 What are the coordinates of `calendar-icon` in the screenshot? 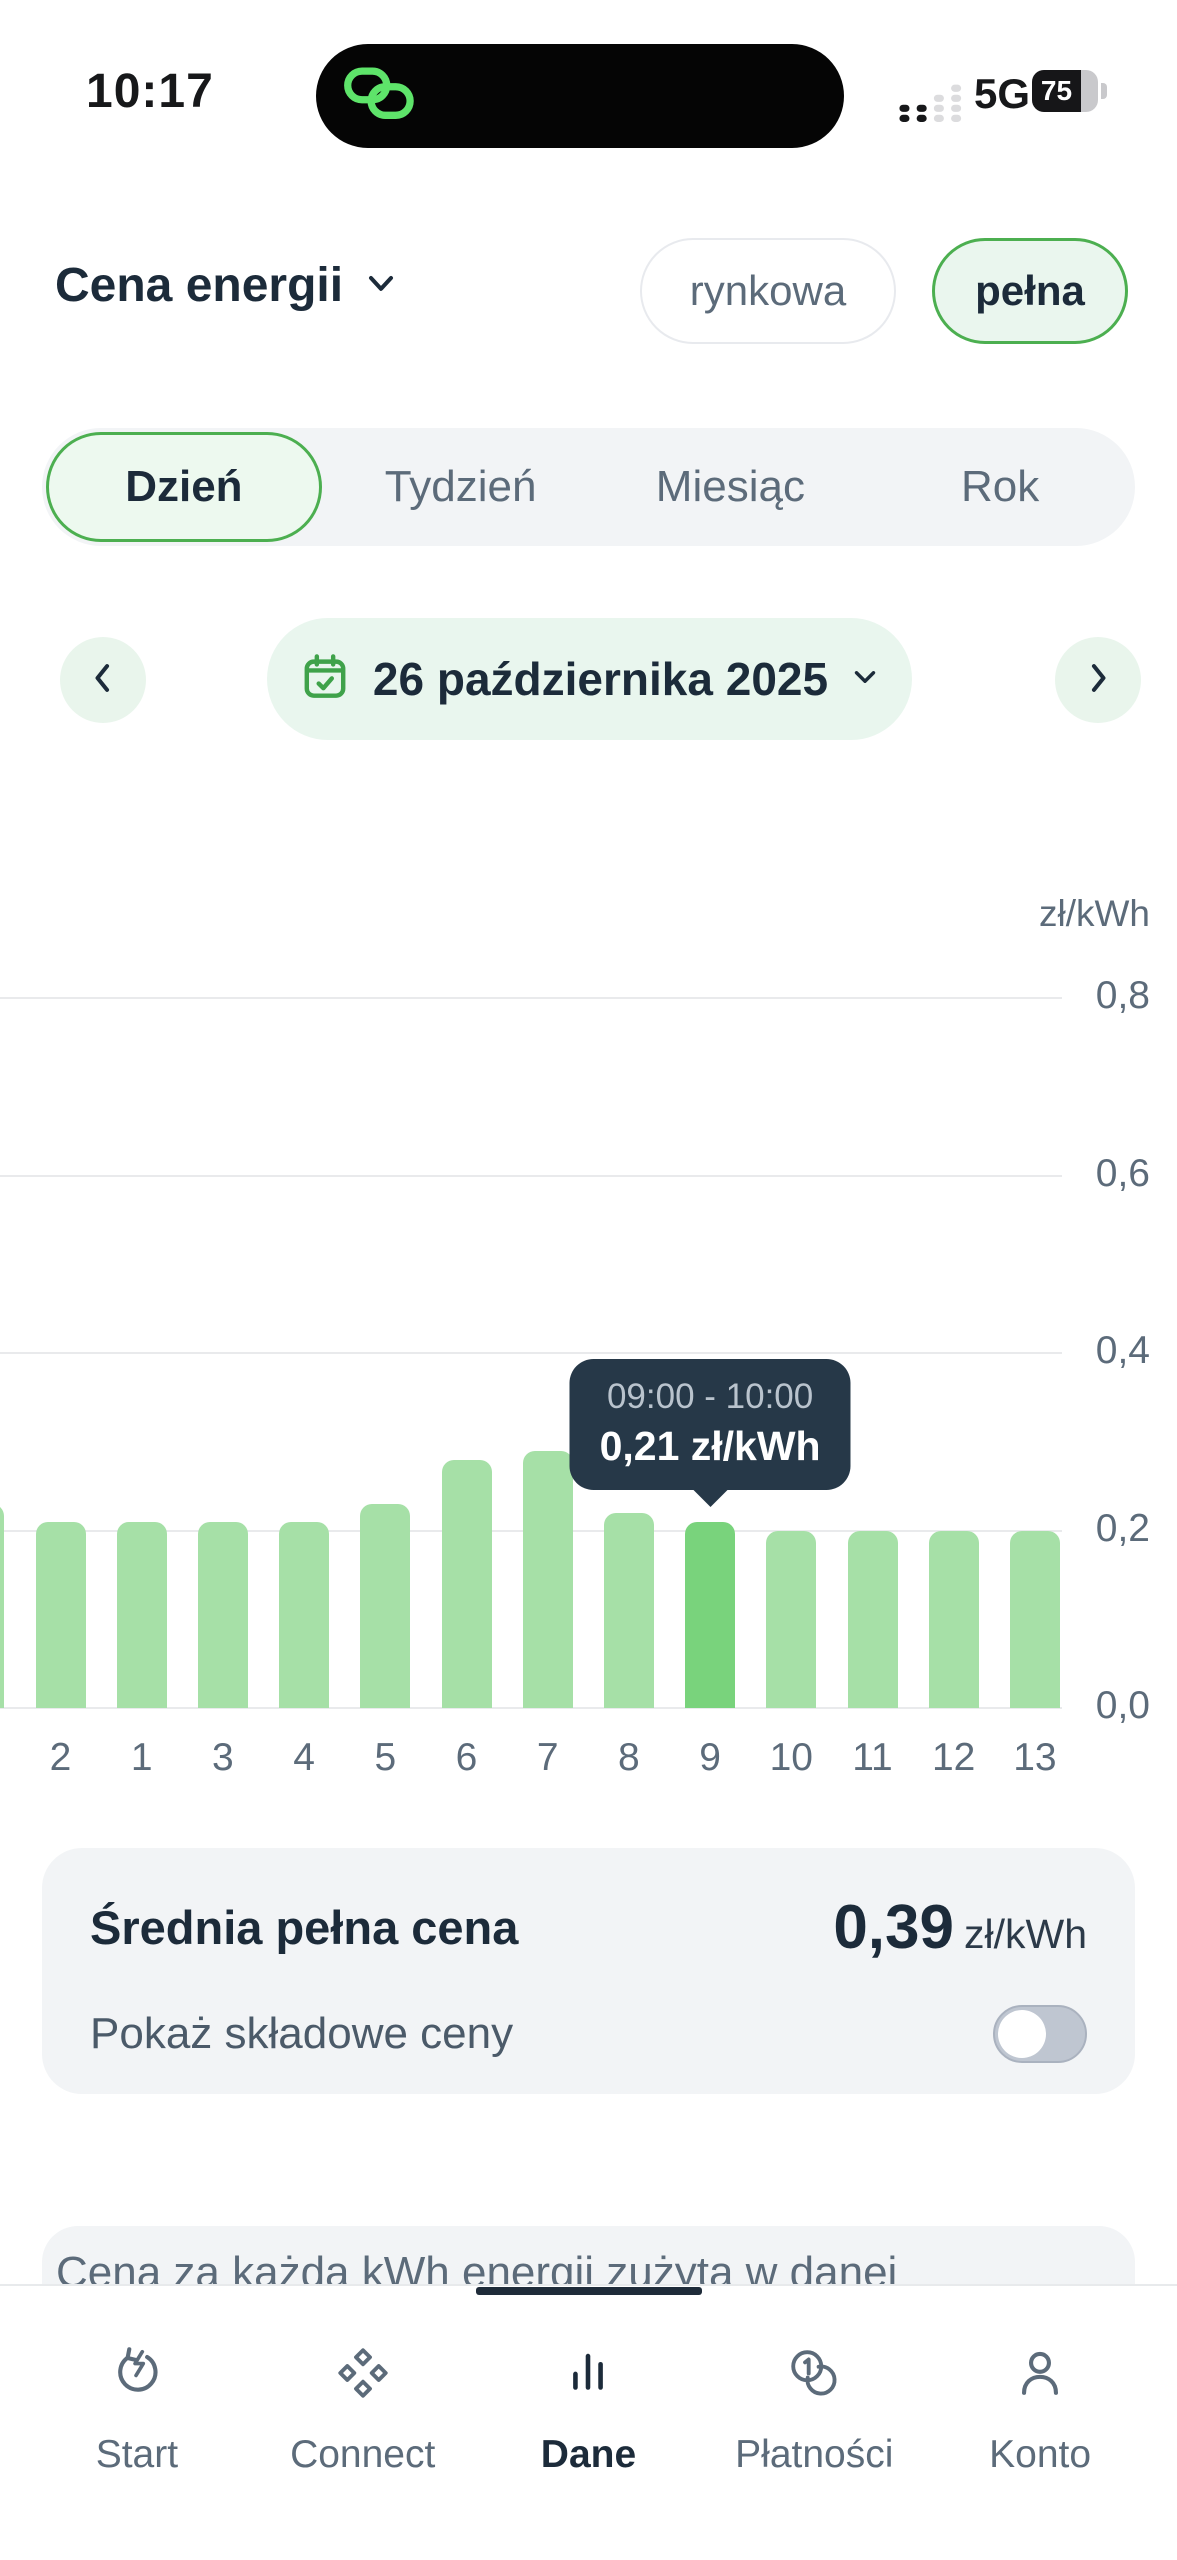 It's located at (325, 679).